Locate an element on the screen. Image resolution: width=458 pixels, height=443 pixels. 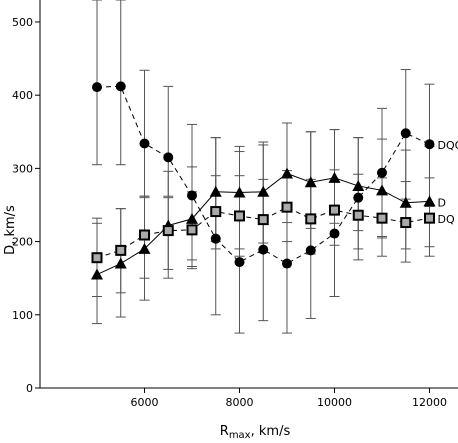
y-tick-label: 100 is located at coordinates (22, 315).